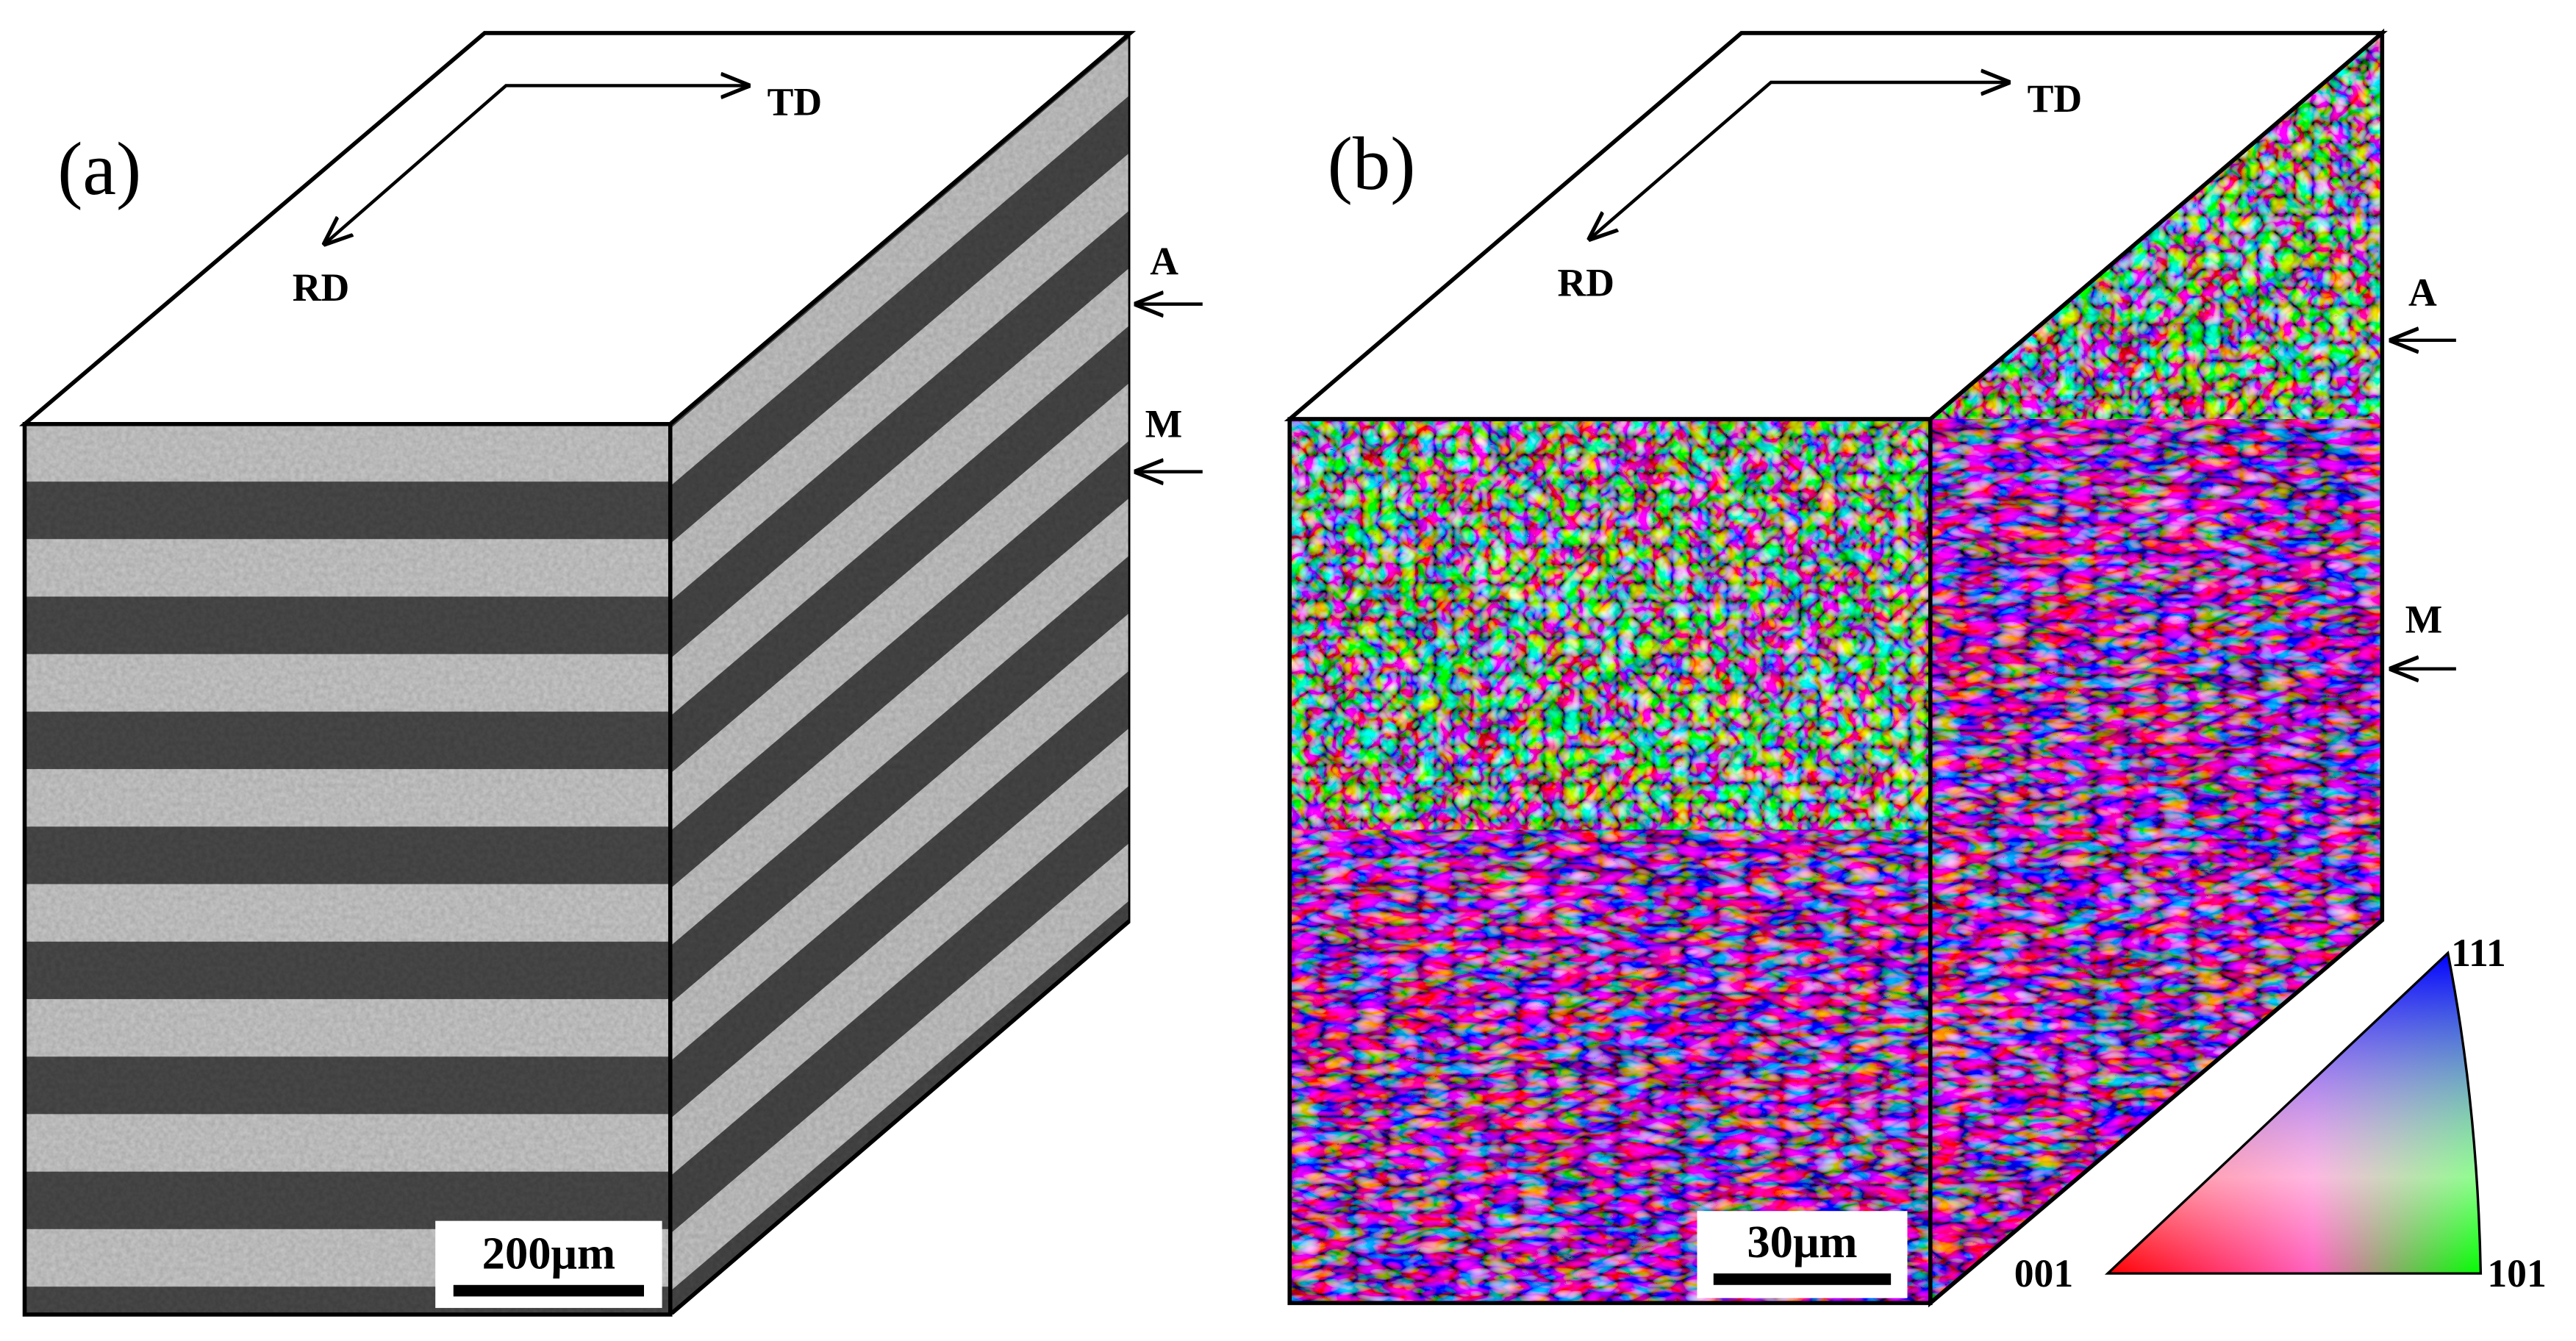  What do you see at coordinates (99, 169) in the screenshot?
I see `panel-label: (a)` at bounding box center [99, 169].